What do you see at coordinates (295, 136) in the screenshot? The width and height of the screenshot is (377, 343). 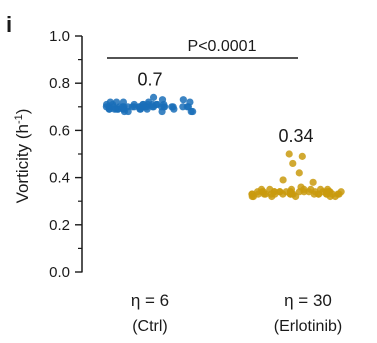 I see `mean-label: 0.34` at bounding box center [295, 136].